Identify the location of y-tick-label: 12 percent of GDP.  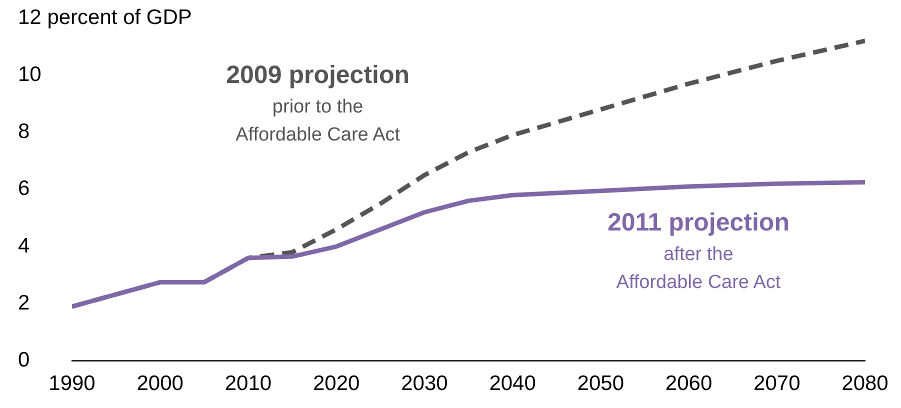
(105, 17).